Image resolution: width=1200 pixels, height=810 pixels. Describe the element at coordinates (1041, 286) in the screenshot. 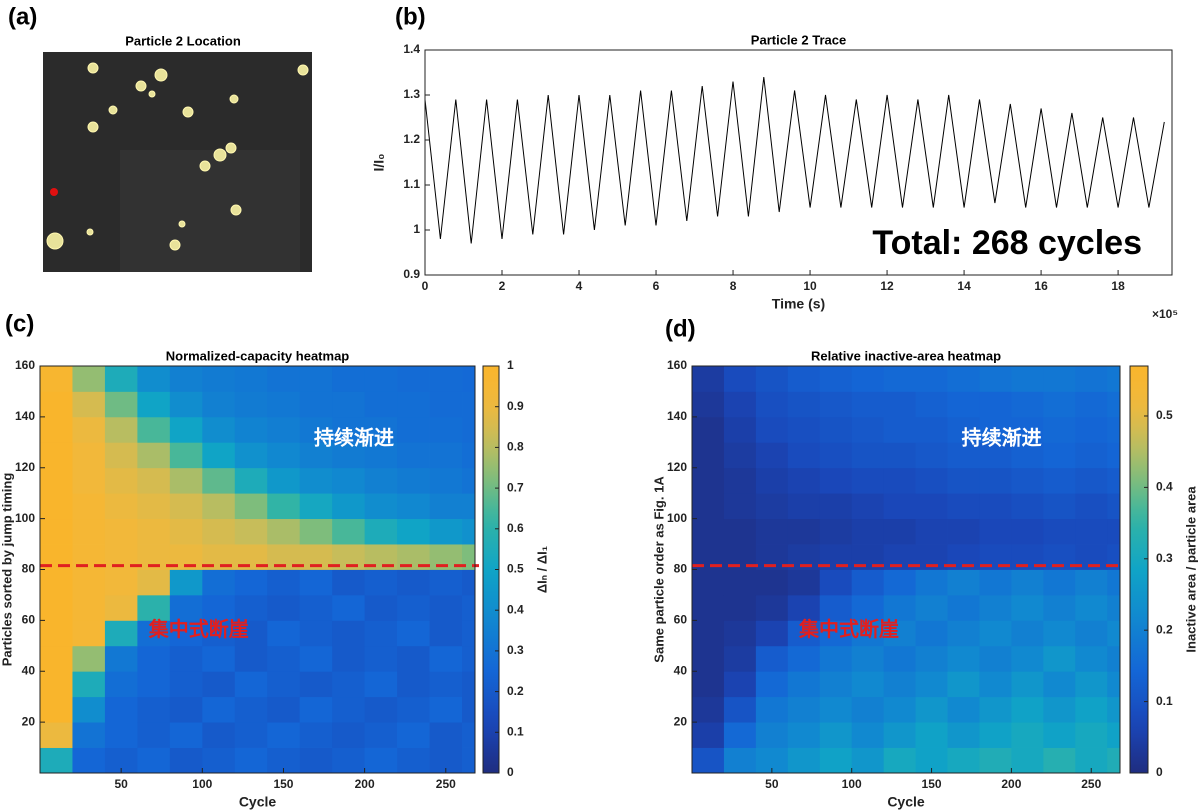

I see `x-tick-label: 16` at that location.